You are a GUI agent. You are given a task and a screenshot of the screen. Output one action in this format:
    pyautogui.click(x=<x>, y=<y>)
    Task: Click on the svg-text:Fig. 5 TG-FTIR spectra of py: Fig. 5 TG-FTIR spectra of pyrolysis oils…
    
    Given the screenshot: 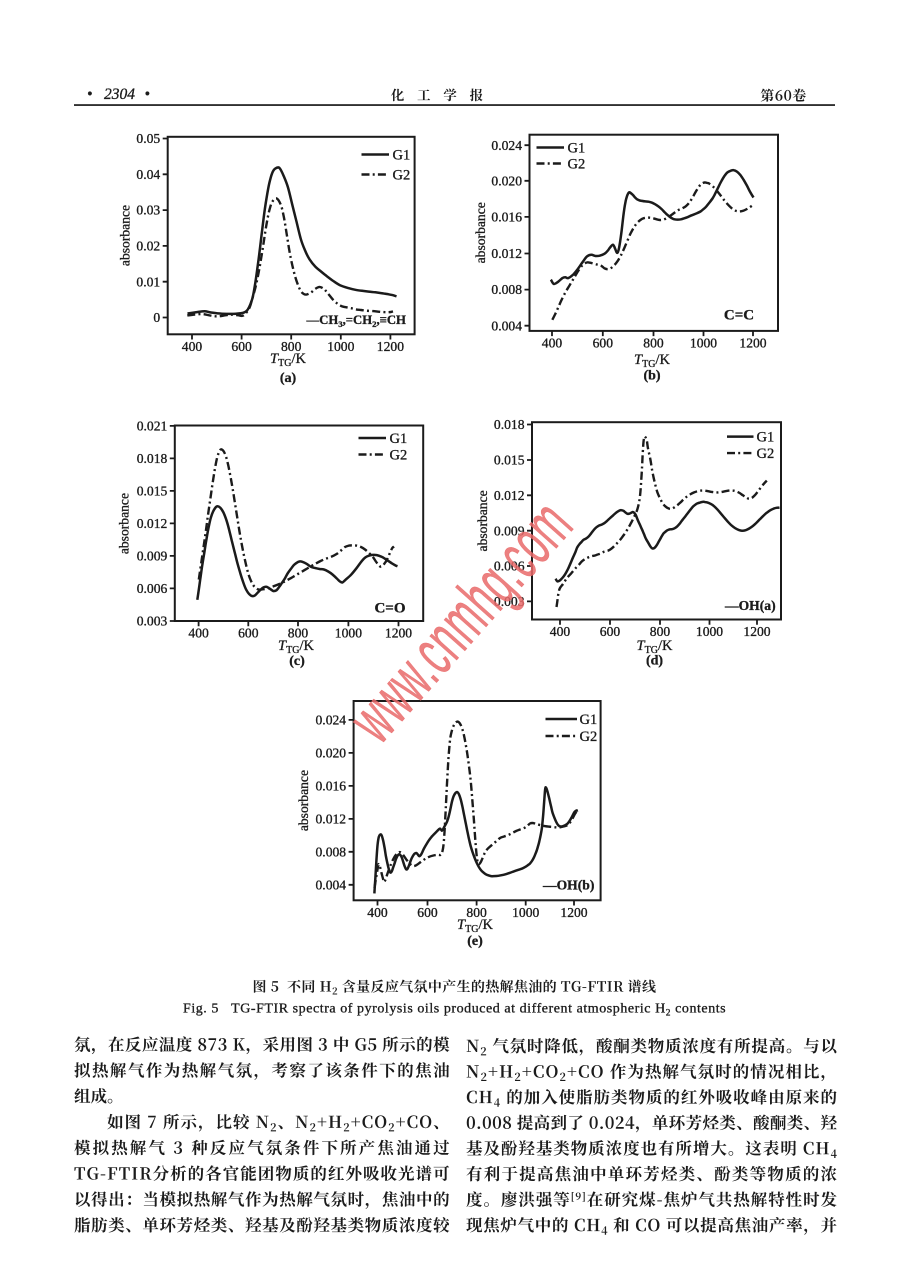 What is the action you would take?
    pyautogui.click(x=454, y=1010)
    